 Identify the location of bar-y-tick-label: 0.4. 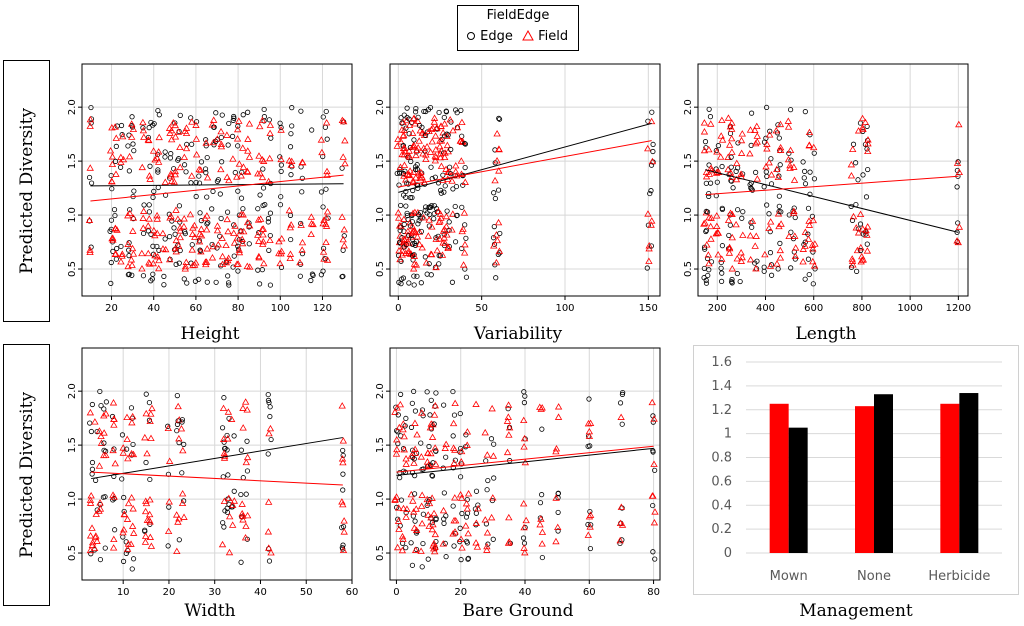
(721, 505).